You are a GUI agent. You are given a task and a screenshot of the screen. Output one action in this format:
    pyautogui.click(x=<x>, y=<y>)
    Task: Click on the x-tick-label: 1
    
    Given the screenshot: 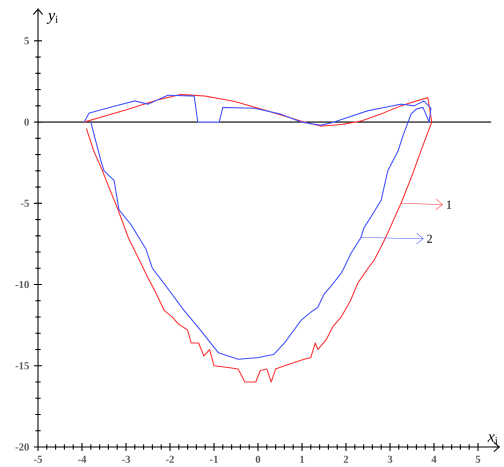 What is the action you would take?
    pyautogui.click(x=302, y=459)
    